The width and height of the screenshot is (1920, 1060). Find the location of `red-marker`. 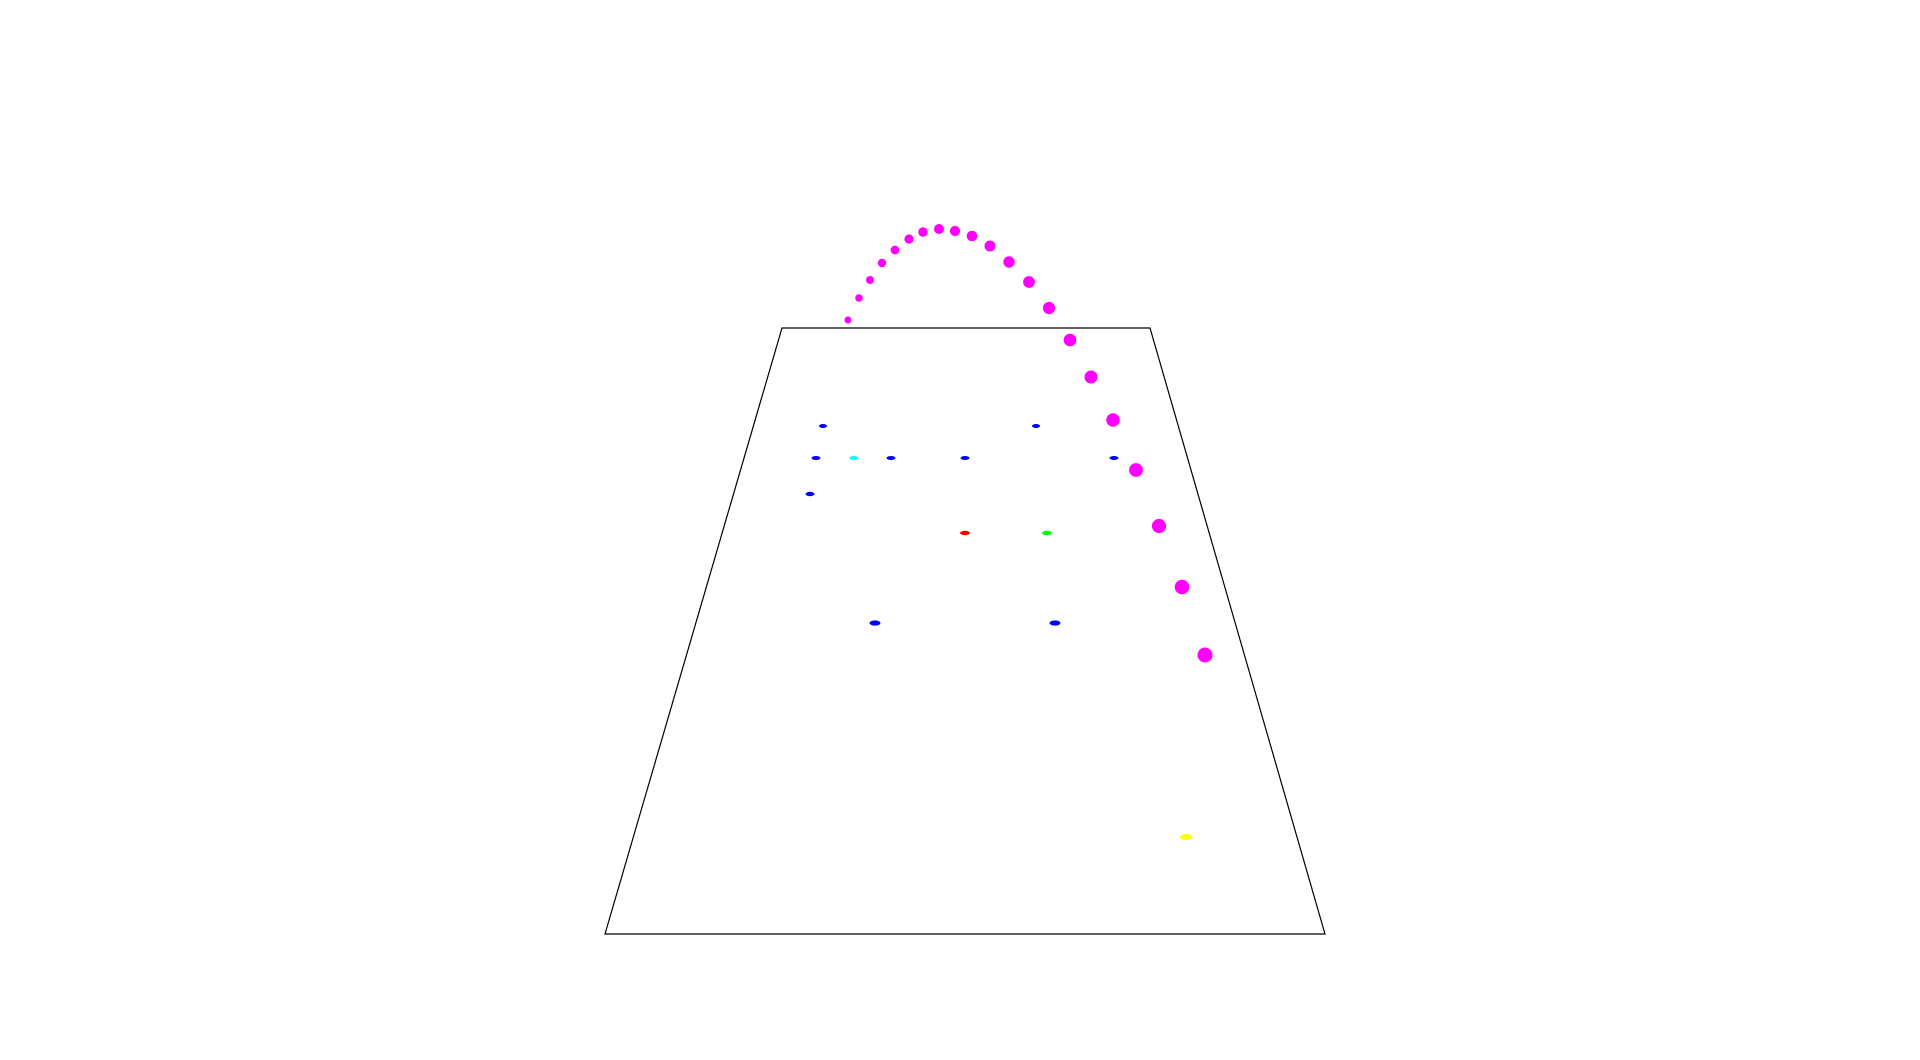

red-marker is located at coordinates (965, 533).